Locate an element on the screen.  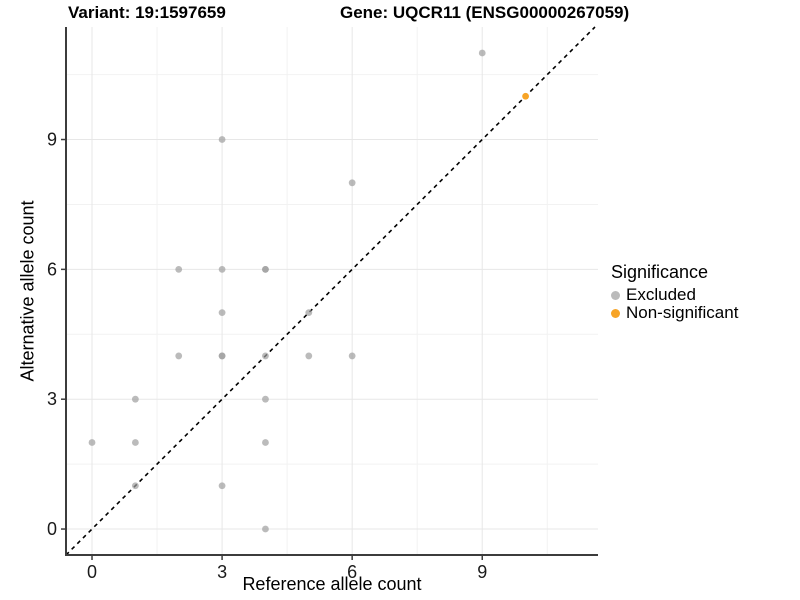
variant-title: Variant: 19:1597659 is located at coordinates (147, 12).